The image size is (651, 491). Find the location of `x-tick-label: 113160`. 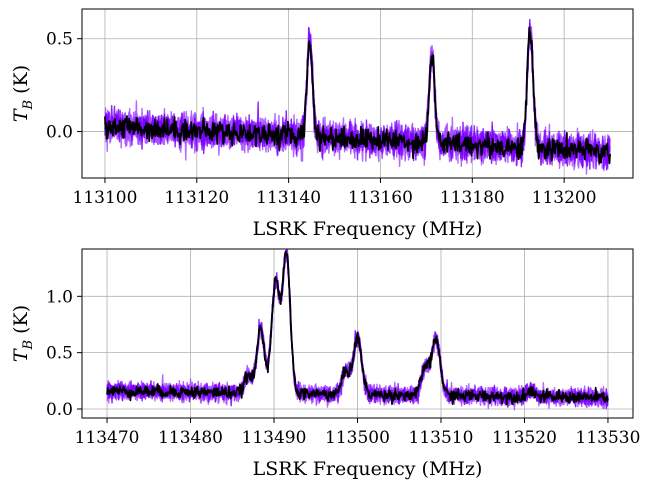

x-tick-label: 113160 is located at coordinates (380, 198).